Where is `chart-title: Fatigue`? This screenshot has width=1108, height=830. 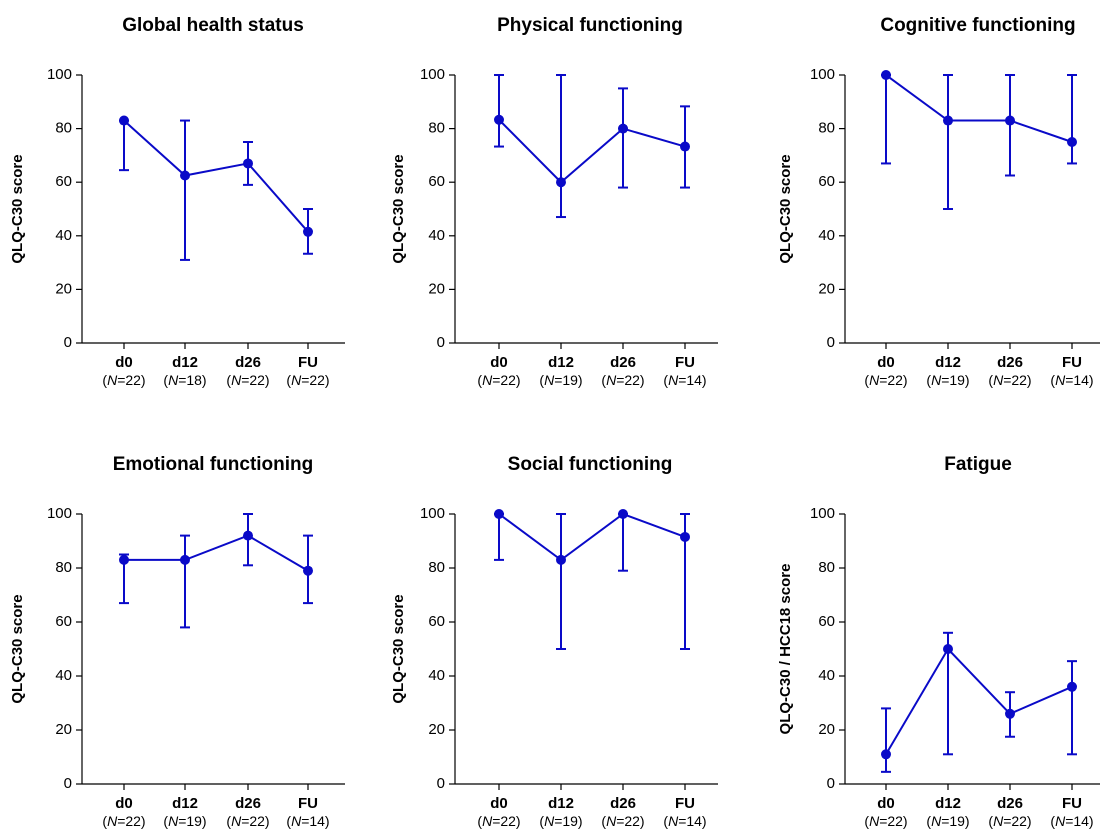 chart-title: Fatigue is located at coordinates (978, 464).